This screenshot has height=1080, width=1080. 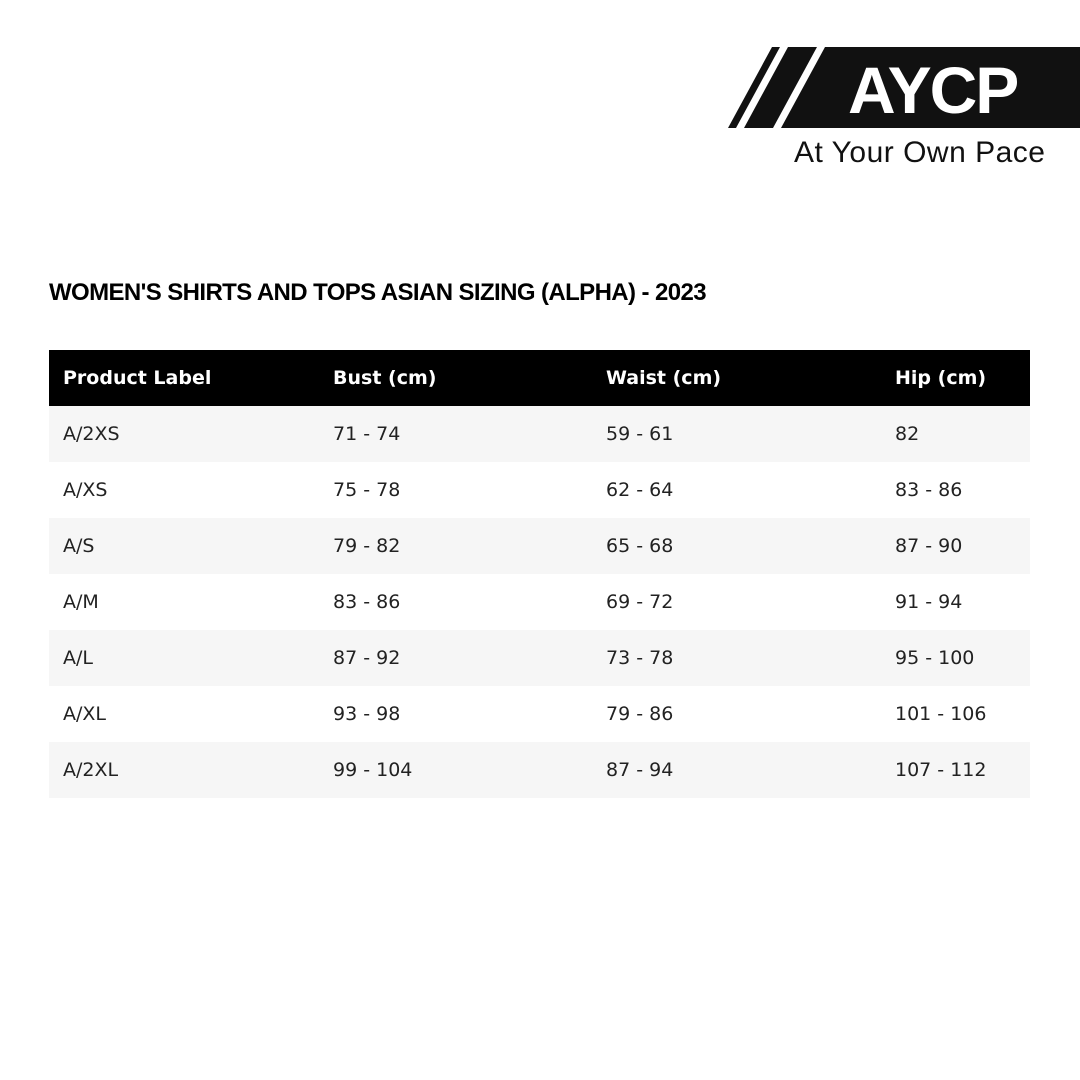 I want to click on cell-hip: 101 - 106, so click(x=941, y=714).